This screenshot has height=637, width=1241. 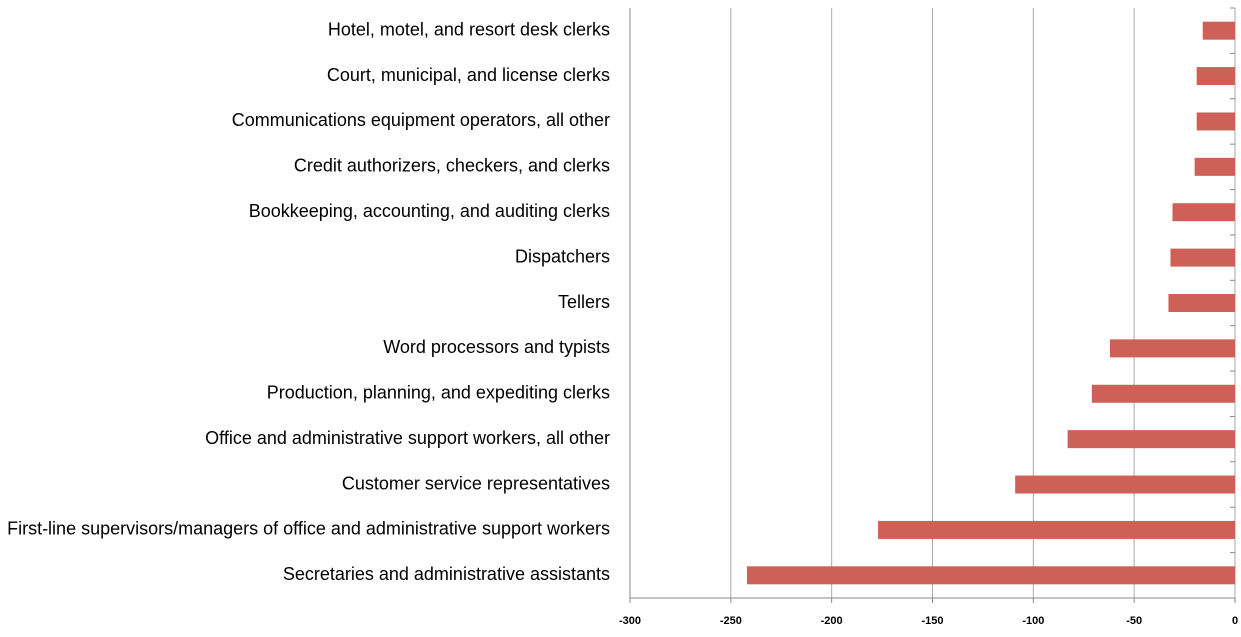 What do you see at coordinates (496, 347) in the screenshot?
I see `y-tick-label: Word processors and typists` at bounding box center [496, 347].